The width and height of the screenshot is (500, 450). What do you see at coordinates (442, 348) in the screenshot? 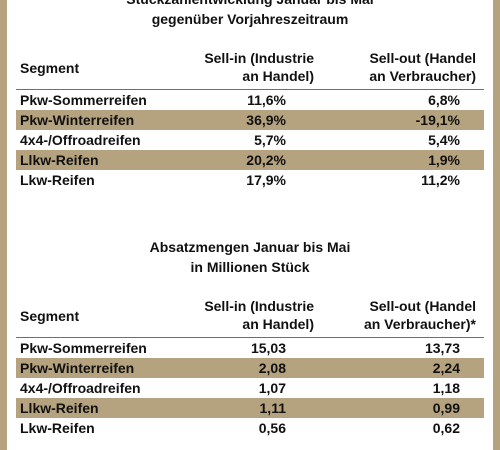
I see `cell-sellout: 13,73` at bounding box center [442, 348].